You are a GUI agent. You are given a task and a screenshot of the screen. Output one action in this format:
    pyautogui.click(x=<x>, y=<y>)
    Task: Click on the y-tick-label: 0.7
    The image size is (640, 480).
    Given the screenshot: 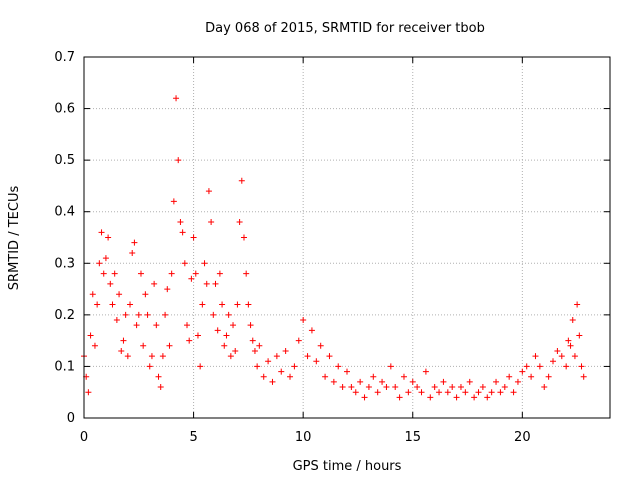 What is the action you would take?
    pyautogui.click(x=64, y=57)
    